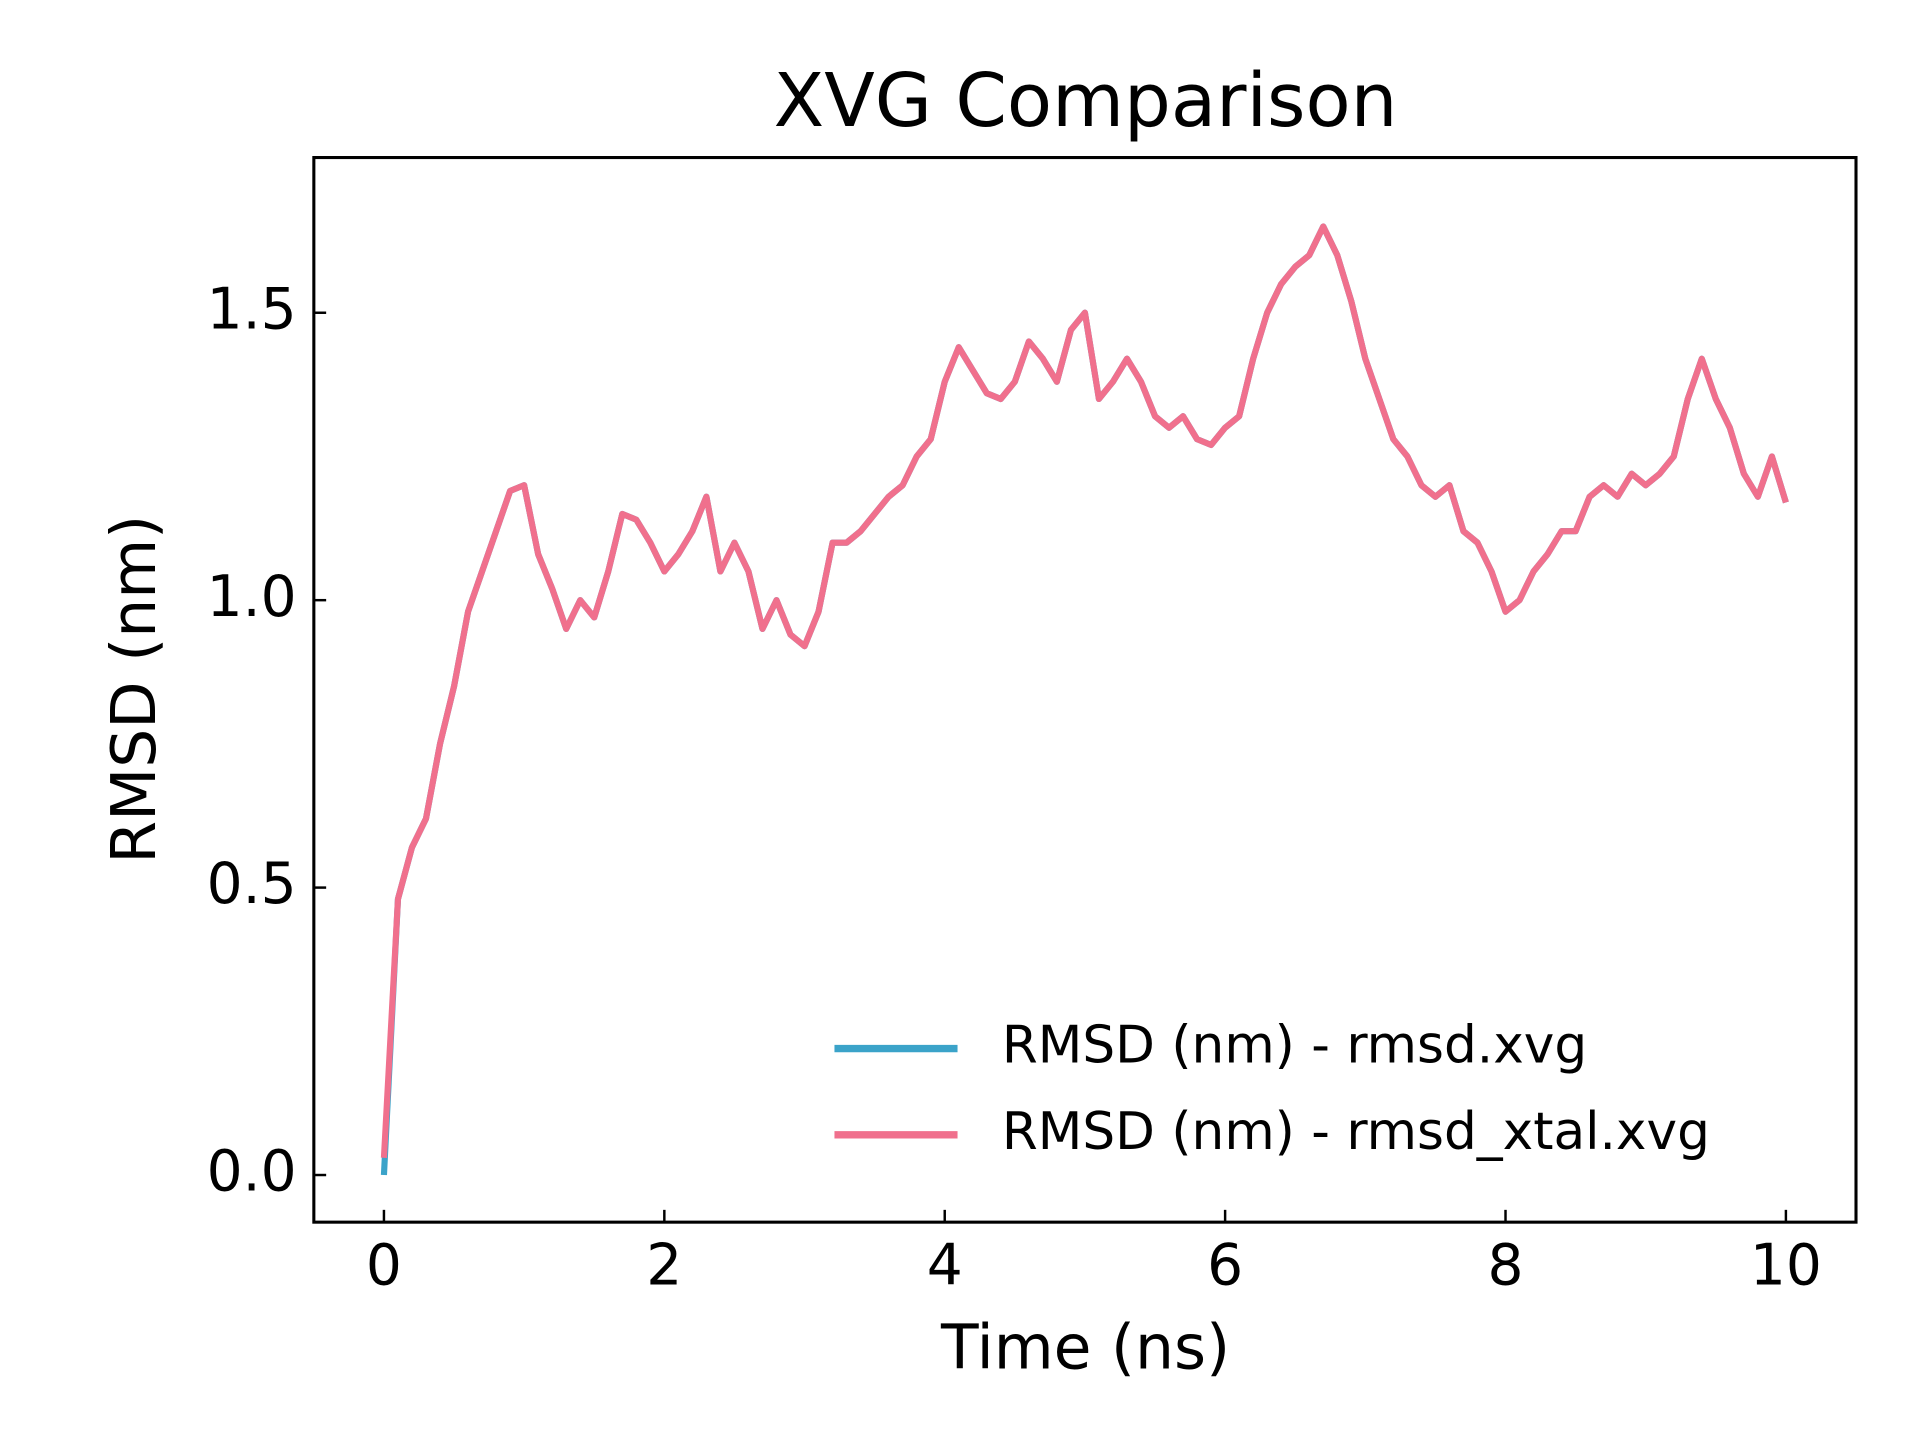 Image resolution: width=1920 pixels, height=1440 pixels. What do you see at coordinates (664, 1266) in the screenshot?
I see `x-tick-label: 2` at bounding box center [664, 1266].